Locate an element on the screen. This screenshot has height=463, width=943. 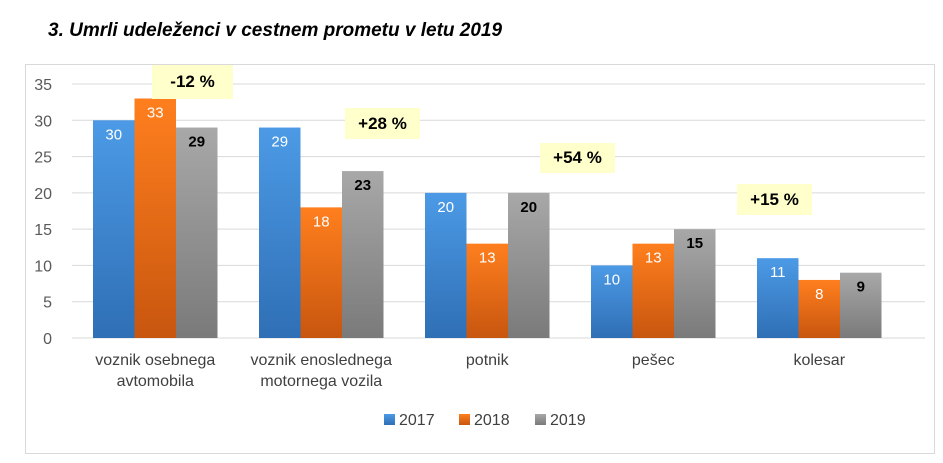
annotation-0: -12 % is located at coordinates (192, 82).